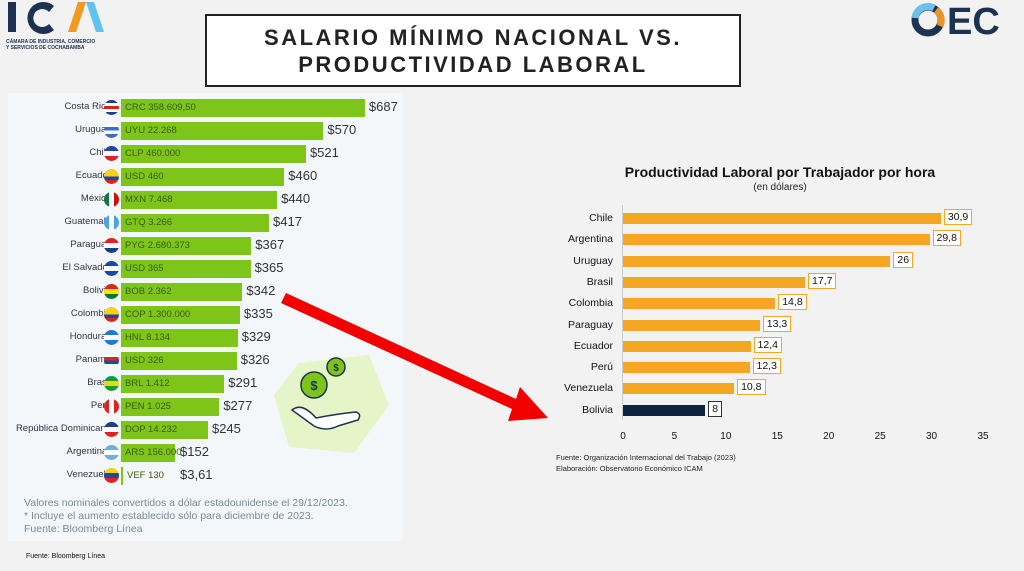 This screenshot has height=571, width=1024. Describe the element at coordinates (269, 267) in the screenshot. I see `usd-value-label: $365` at that location.